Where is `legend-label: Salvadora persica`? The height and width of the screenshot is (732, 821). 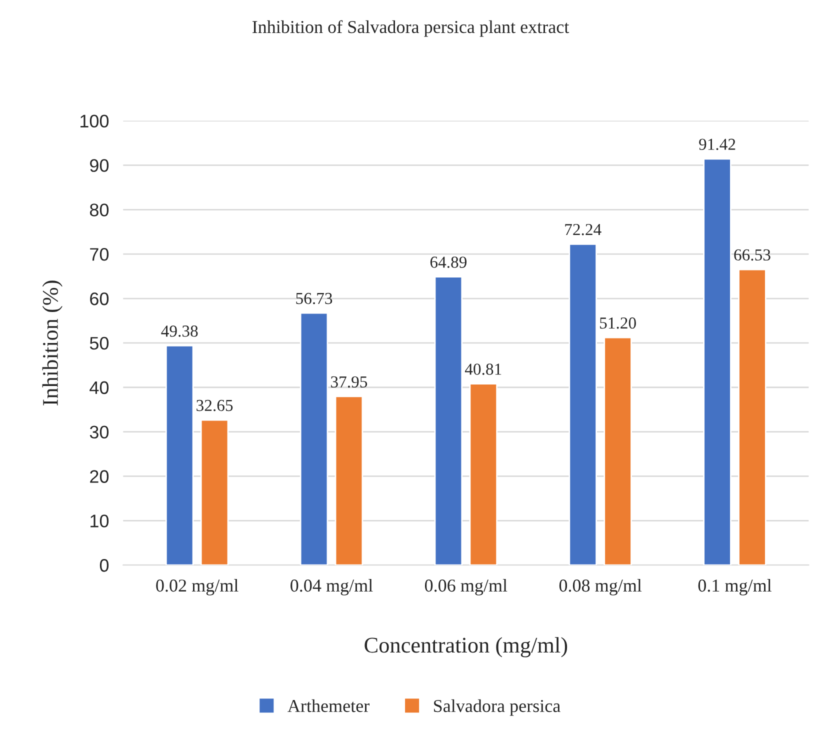 legend-label: Salvadora persica is located at coordinates (497, 707).